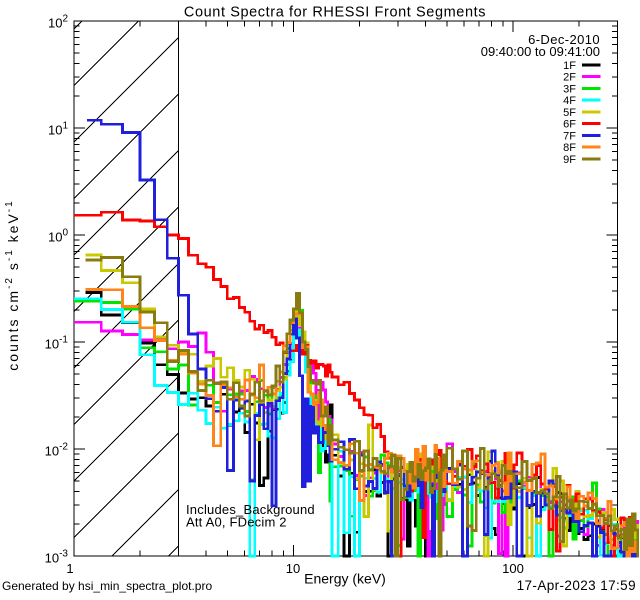 This screenshot has width=640, height=600. I want to click on svg-text: 09:40:00 to 09:41:00, so click(540, 51).